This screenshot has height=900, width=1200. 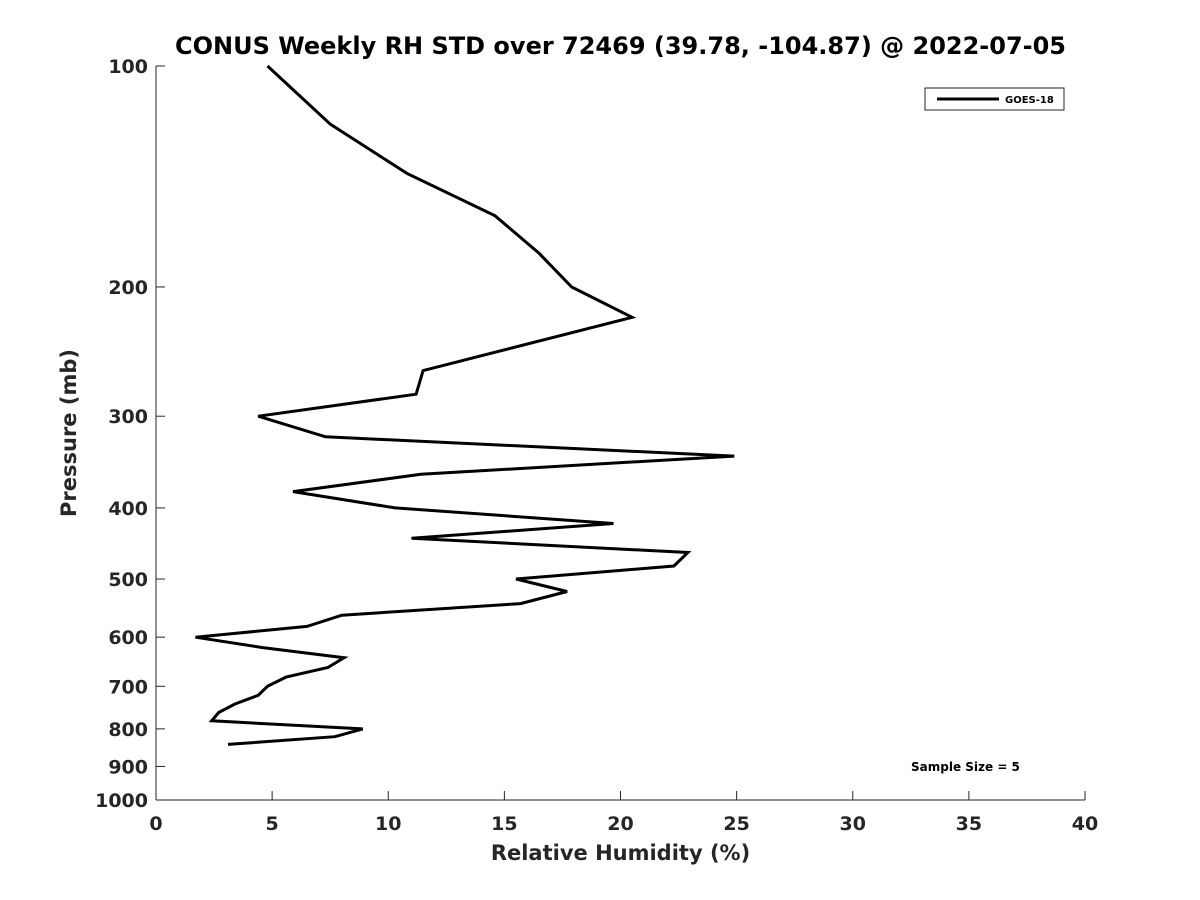 I want to click on x-tick-label: 5, so click(x=272, y=824).